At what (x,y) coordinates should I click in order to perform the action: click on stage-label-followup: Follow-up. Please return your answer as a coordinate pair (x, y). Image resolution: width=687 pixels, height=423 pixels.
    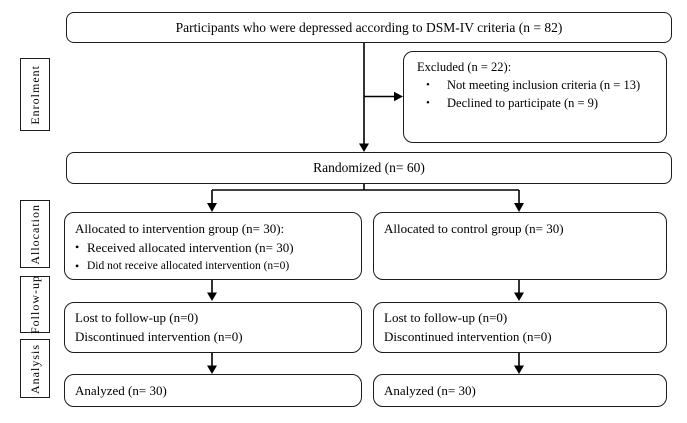
    Looking at the image, I should click on (35, 305).